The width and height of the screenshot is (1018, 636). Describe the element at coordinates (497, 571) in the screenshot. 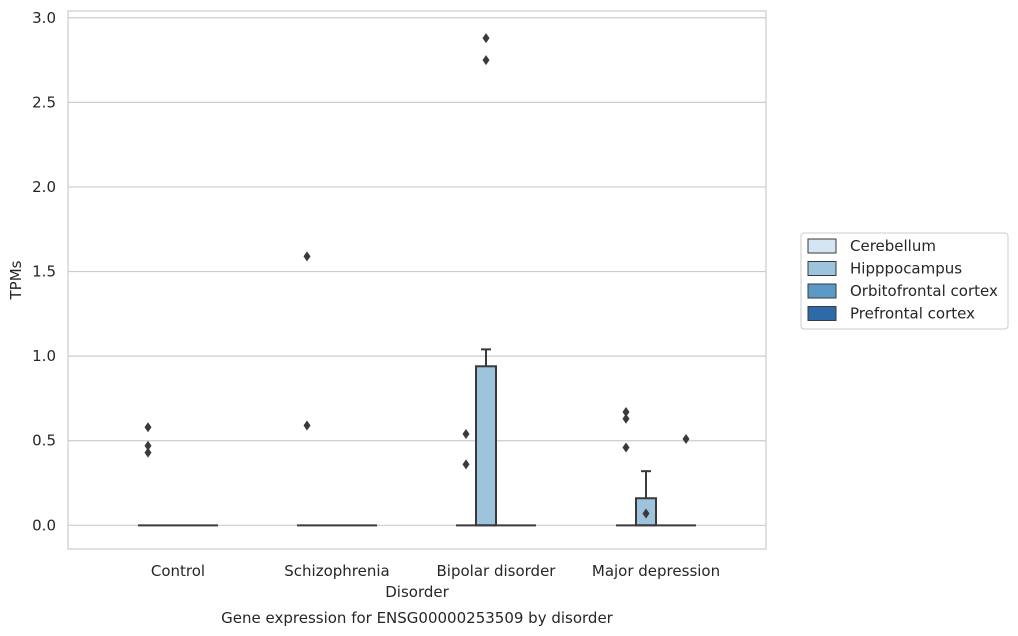

I see `x-tick-label: Bipolar disorder` at that location.